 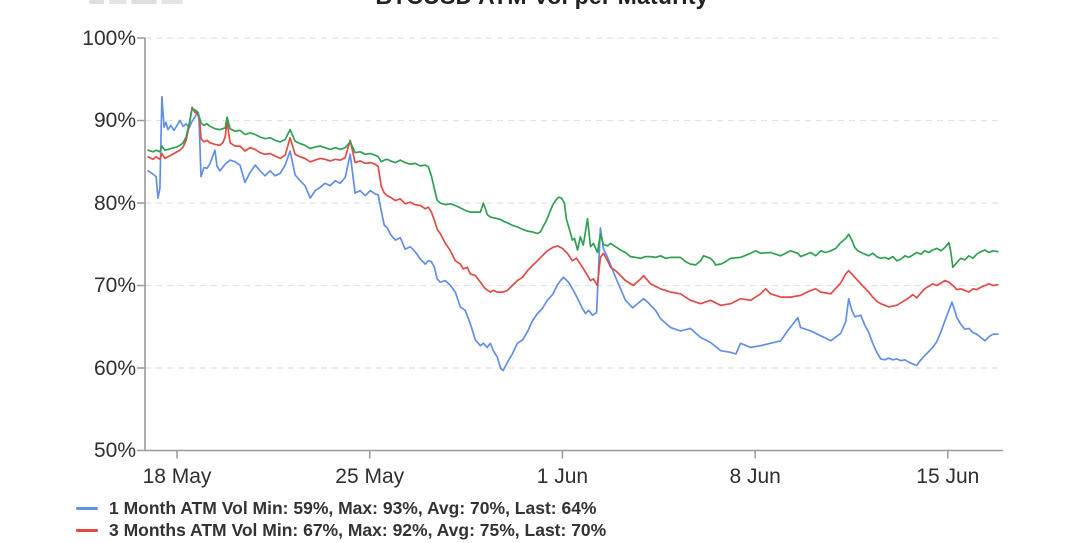 I want to click on chart-title: BTCUSD ATM Vol per Maturity, so click(x=541, y=5).